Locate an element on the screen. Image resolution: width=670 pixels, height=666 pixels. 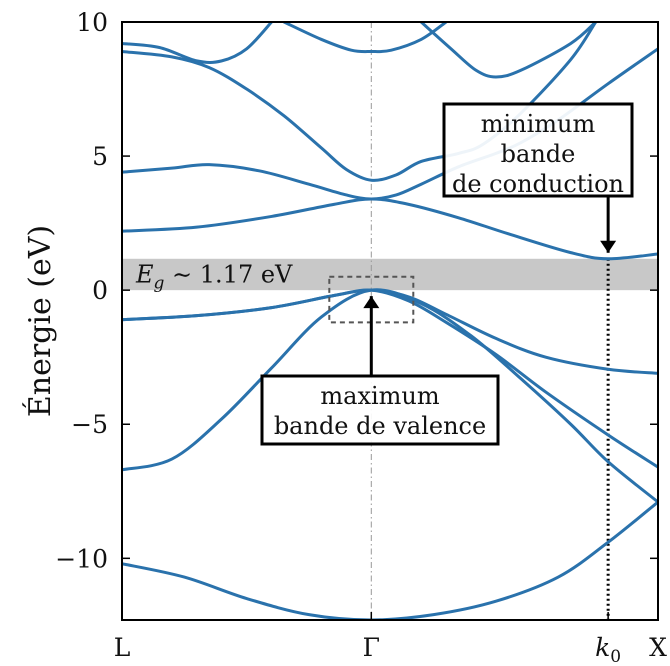
vbm-annotation-line-2: bande de valence is located at coordinates (380, 426).